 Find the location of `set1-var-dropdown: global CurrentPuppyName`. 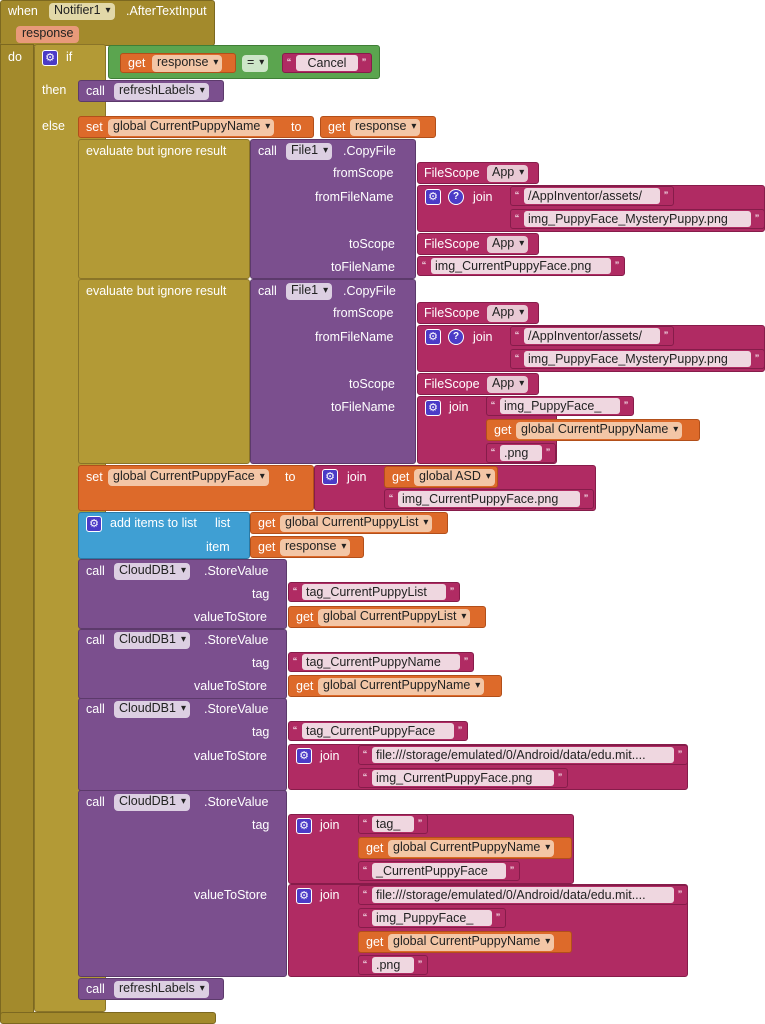

set1-var-dropdown: global CurrentPuppyName is located at coordinates (191, 127).